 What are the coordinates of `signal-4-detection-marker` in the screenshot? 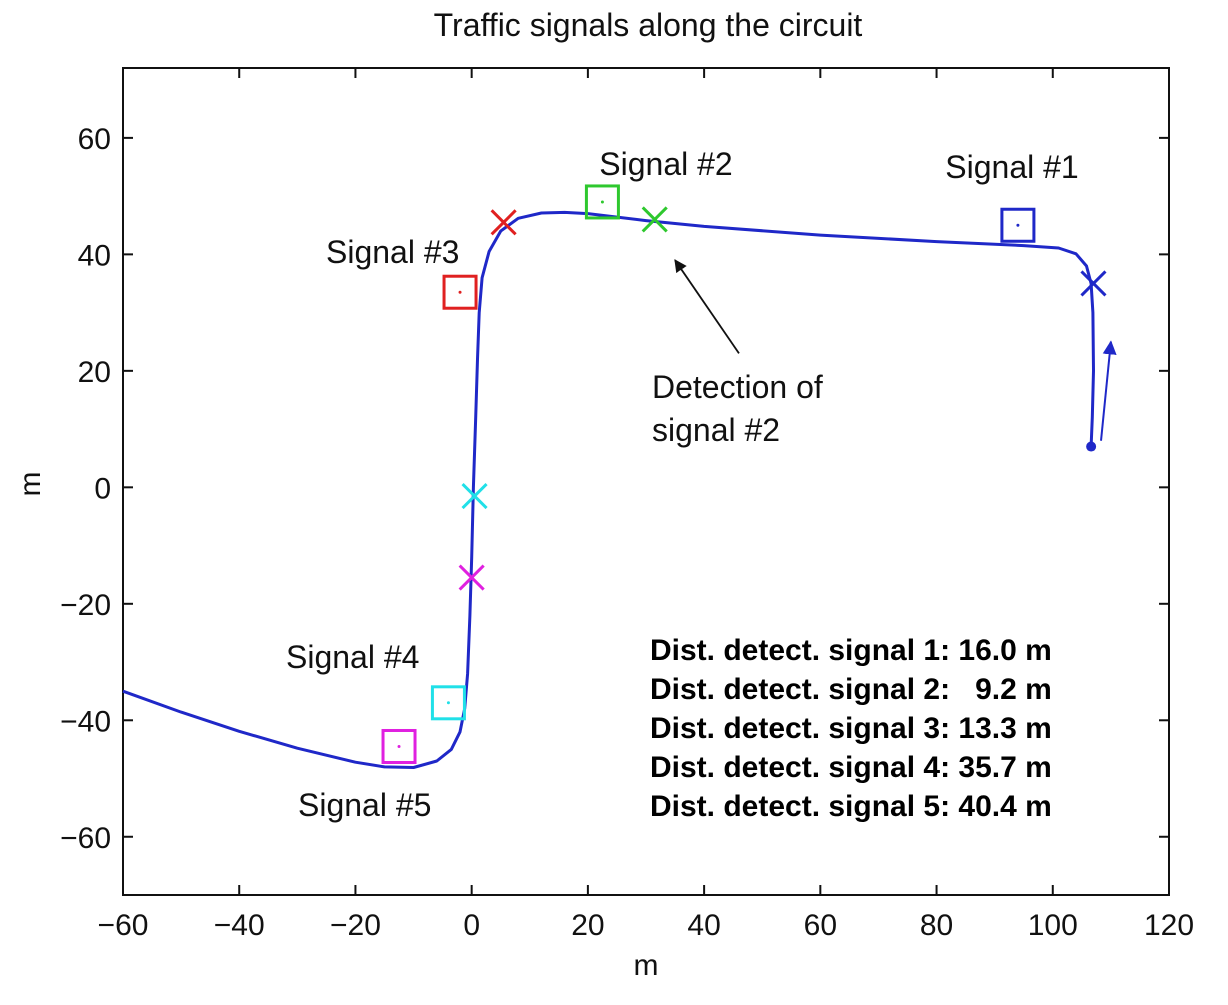 It's located at (474, 496).